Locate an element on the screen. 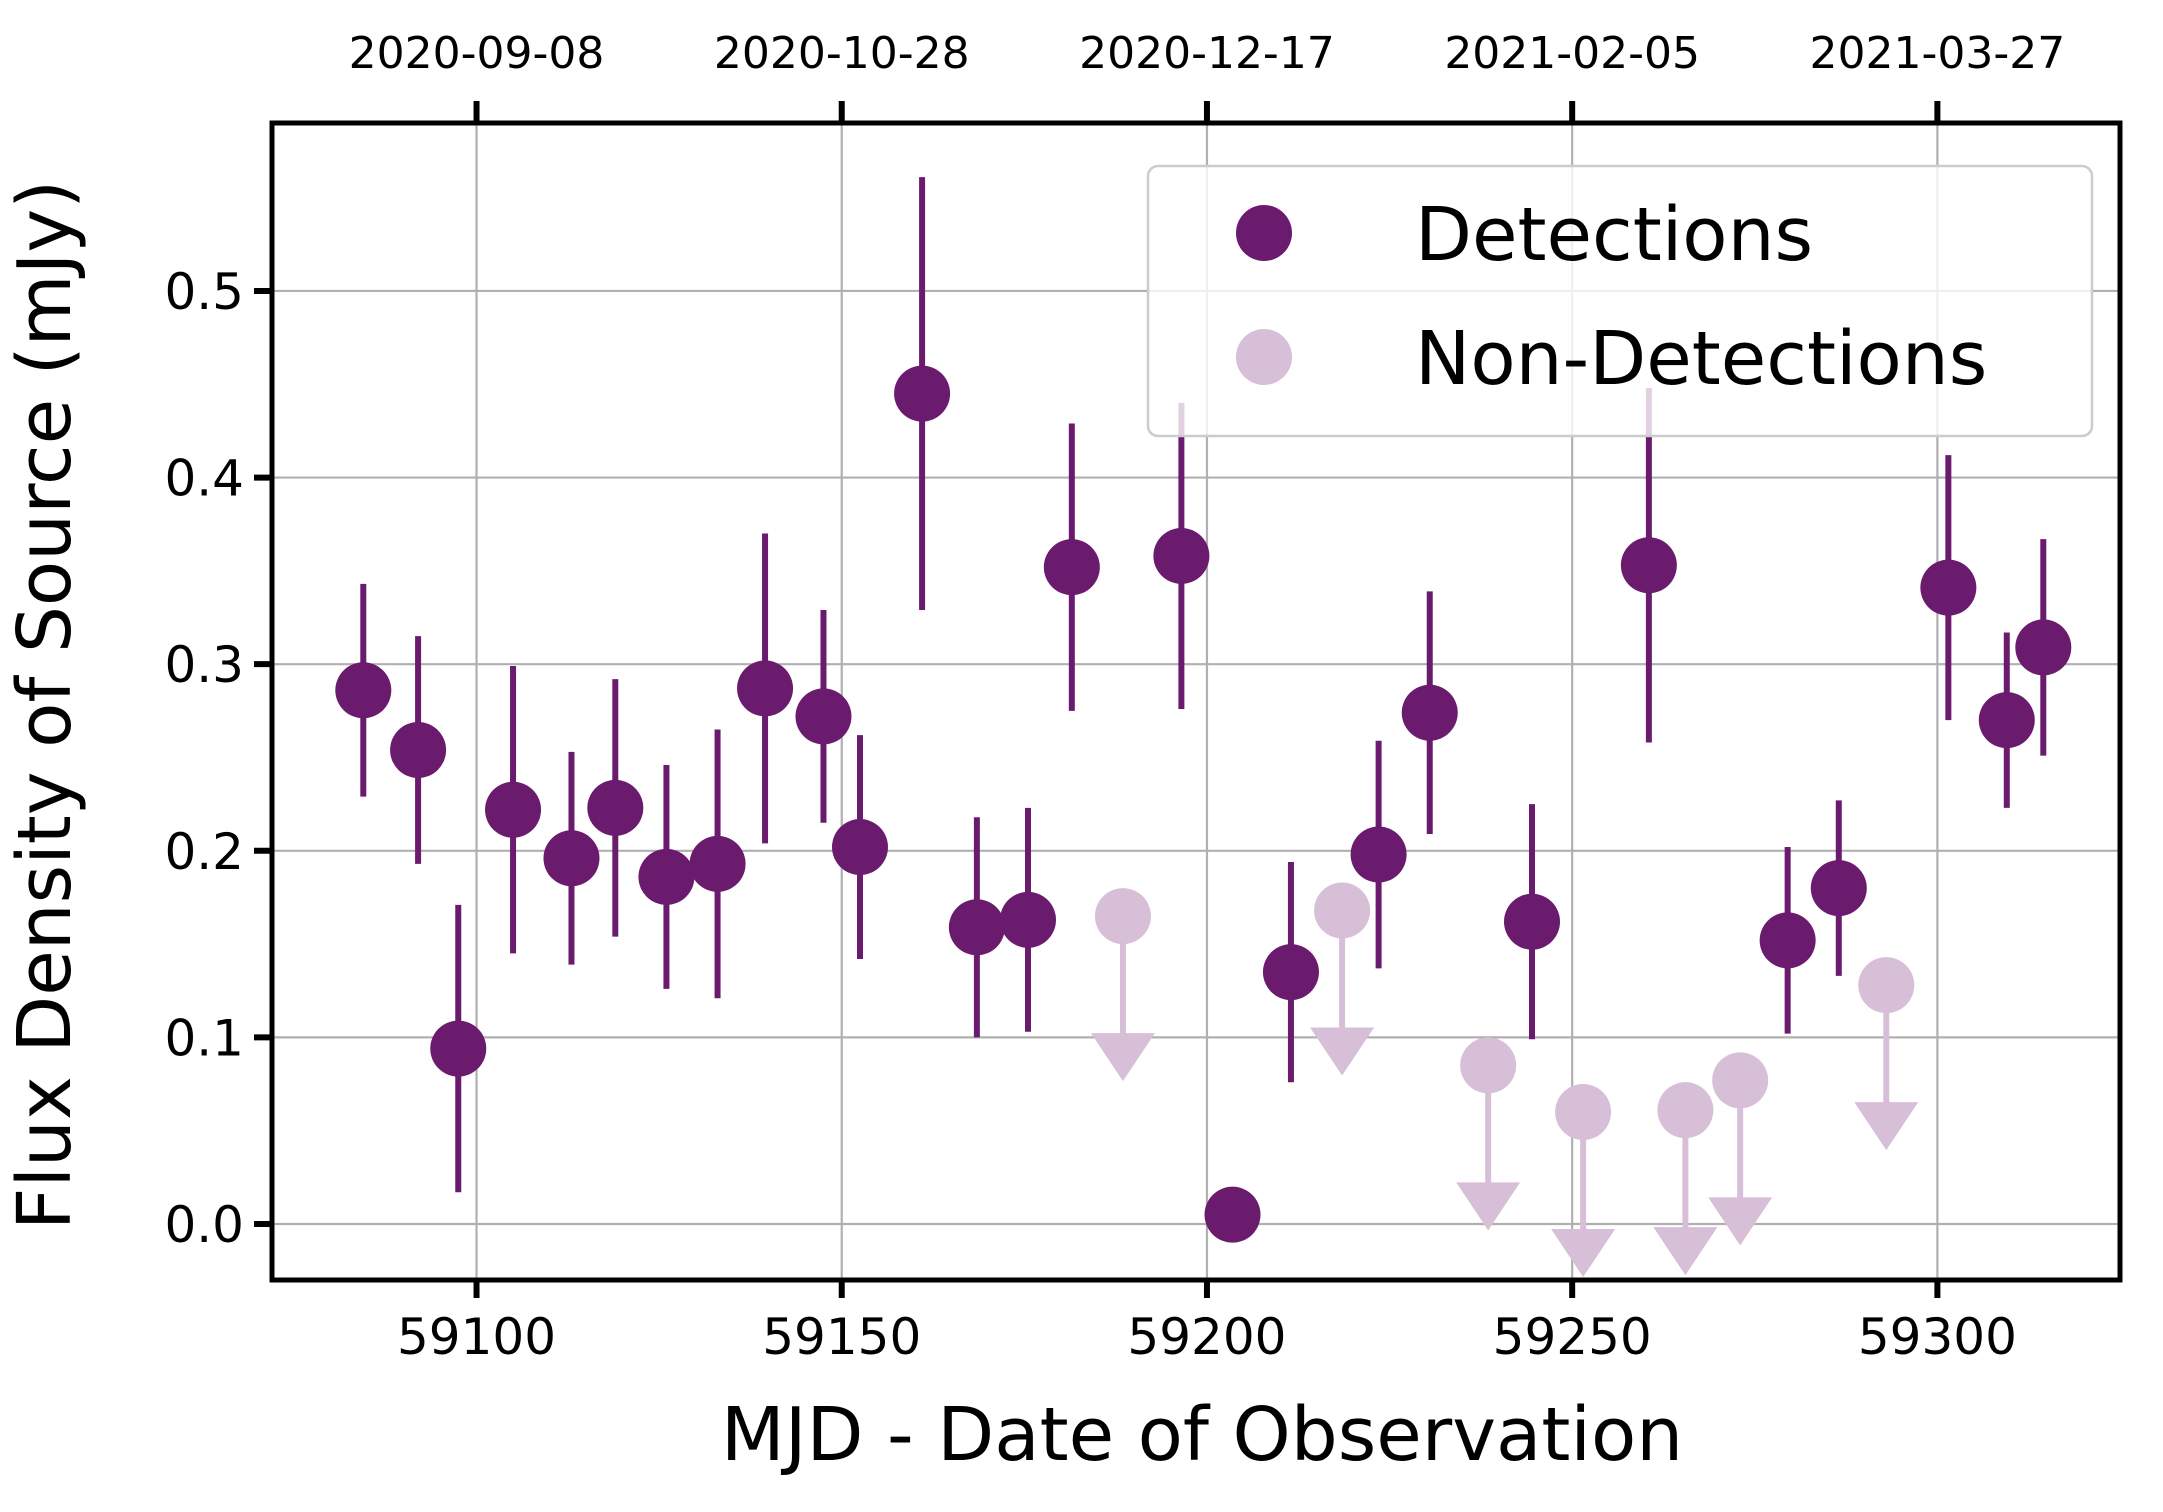  top-tick-label: 2020-12-17 is located at coordinates (1207, 53).